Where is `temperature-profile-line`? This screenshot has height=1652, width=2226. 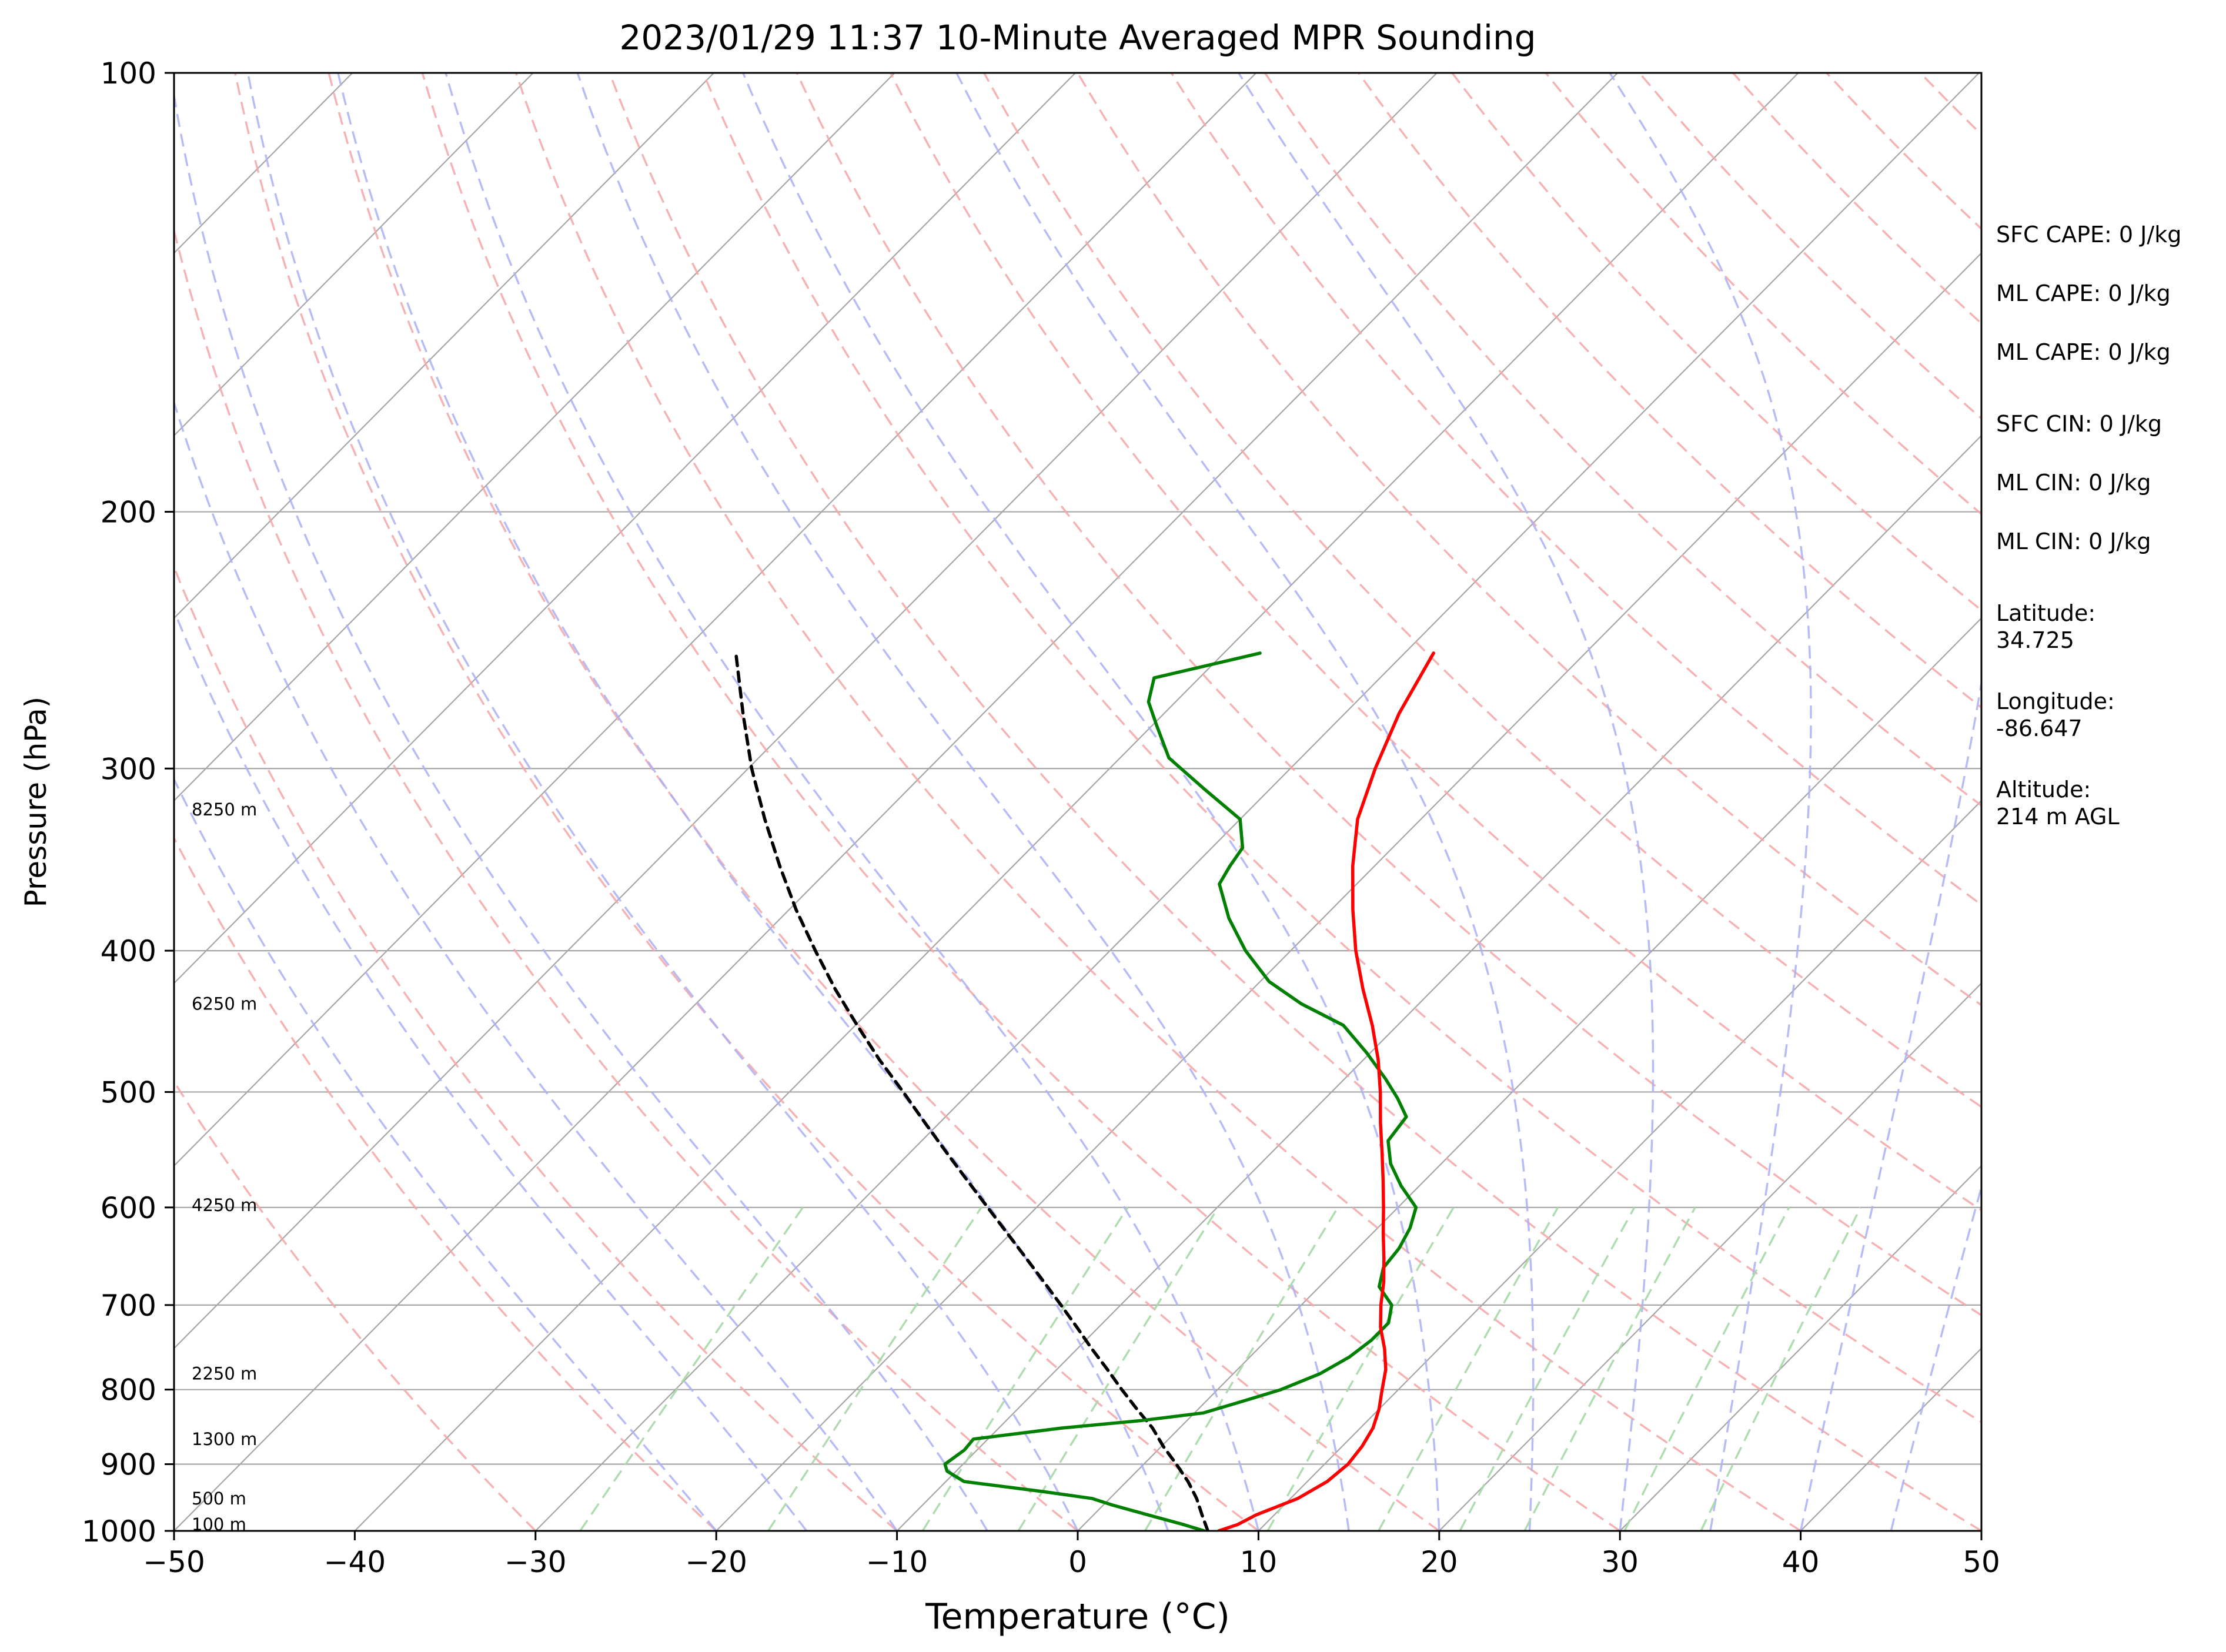 temperature-profile-line is located at coordinates (1326, 1091).